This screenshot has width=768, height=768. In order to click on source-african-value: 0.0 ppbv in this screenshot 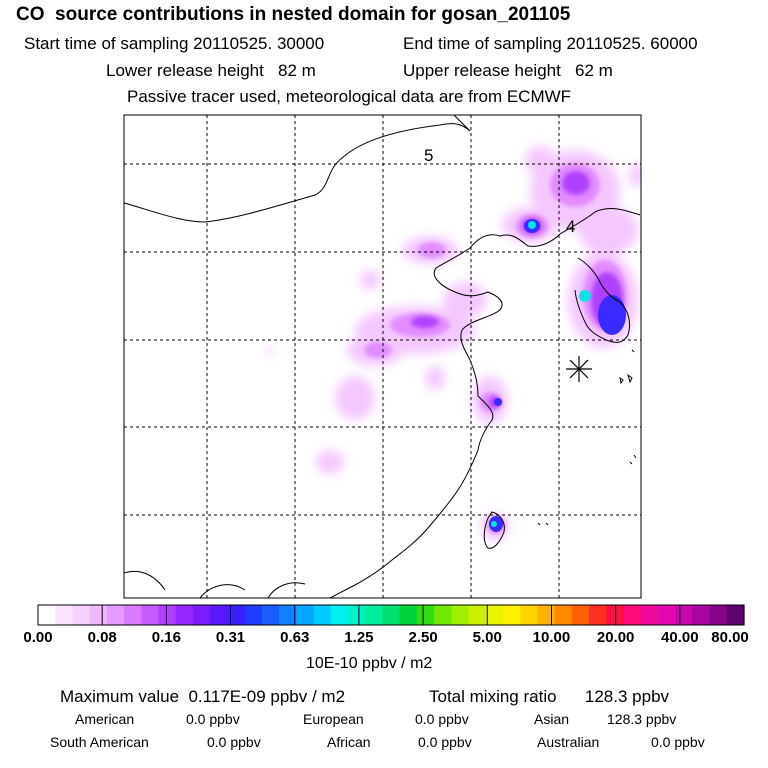, I will do `click(445, 742)`.